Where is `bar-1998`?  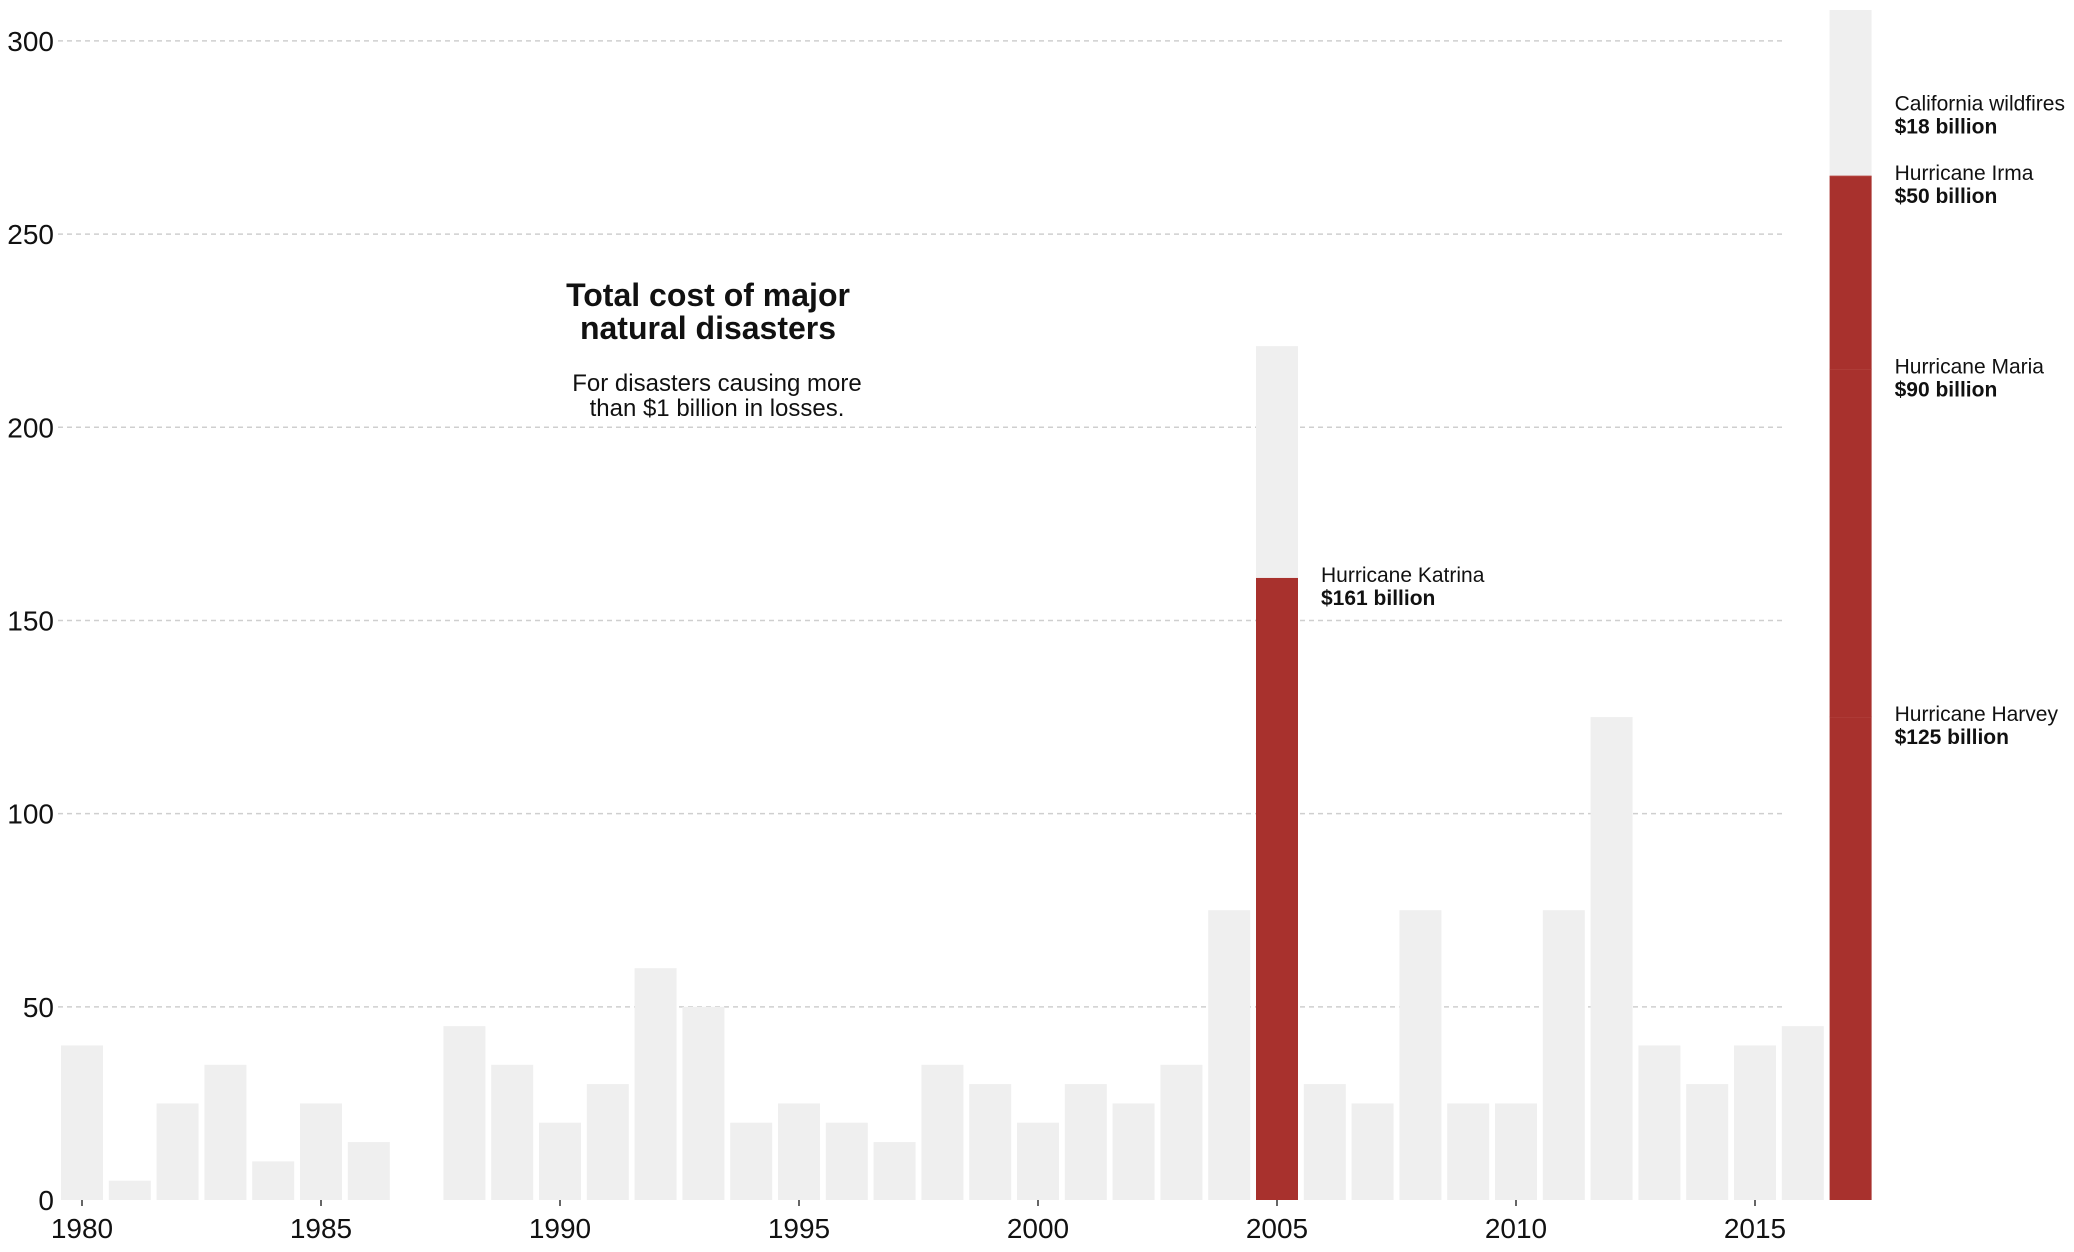 bar-1998 is located at coordinates (942, 1132).